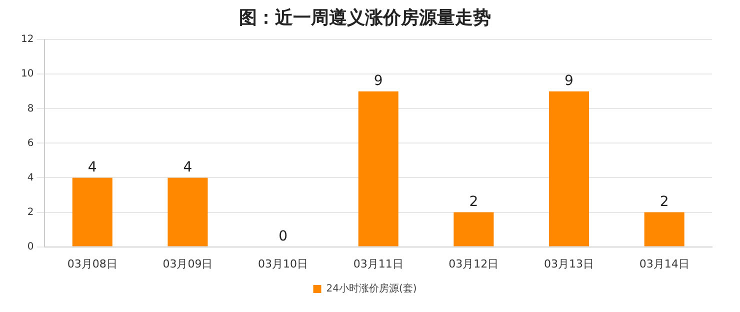 This screenshot has height=312, width=740. What do you see at coordinates (187, 263) in the screenshot?
I see `x-tick-label: 03月09日` at bounding box center [187, 263].